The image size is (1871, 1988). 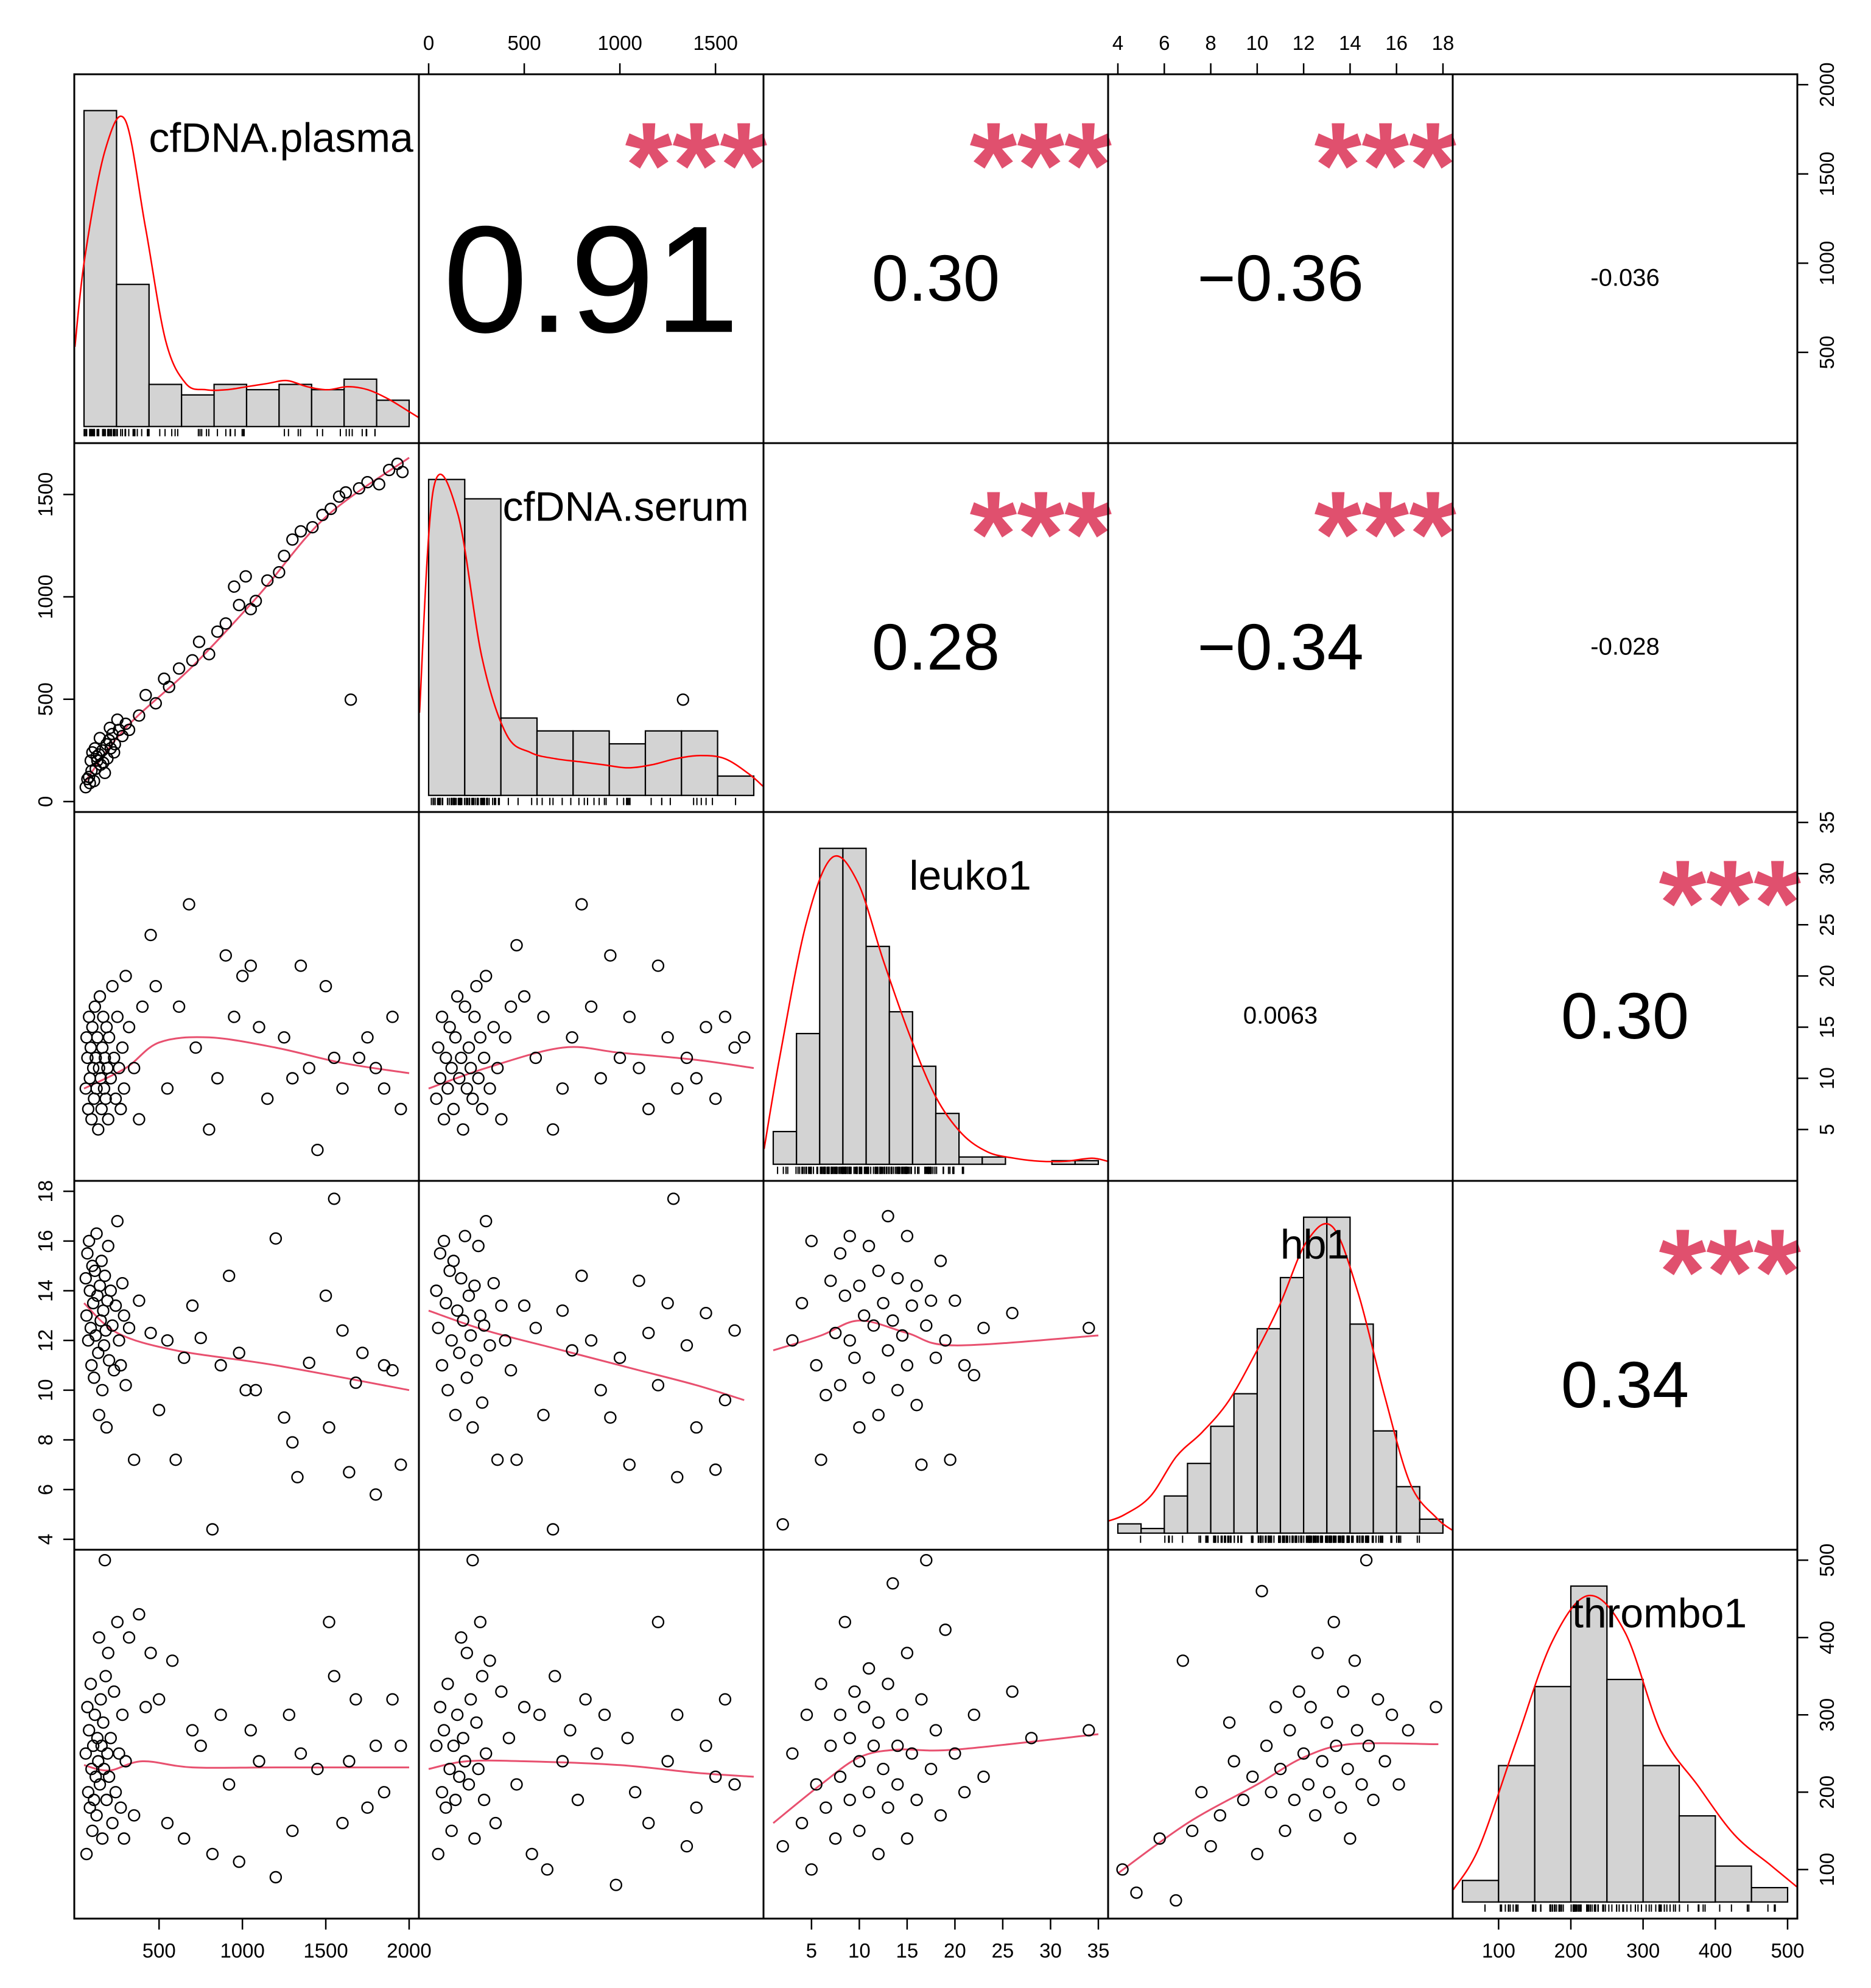 What do you see at coordinates (45, 1390) in the screenshot?
I see `tick-label-left: 10` at bounding box center [45, 1390].